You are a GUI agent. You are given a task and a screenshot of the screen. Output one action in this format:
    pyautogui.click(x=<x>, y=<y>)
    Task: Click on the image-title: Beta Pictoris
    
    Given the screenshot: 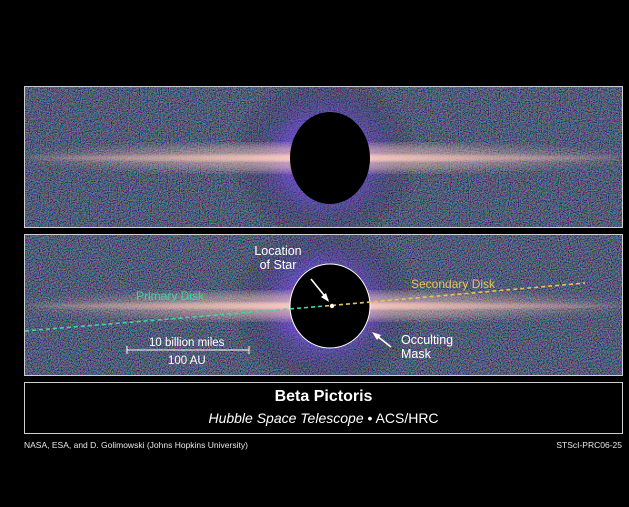 What is the action you would take?
    pyautogui.click(x=323, y=397)
    